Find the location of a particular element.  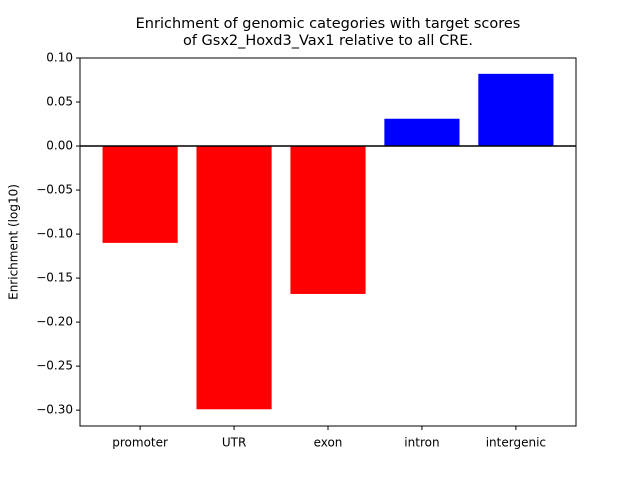

y-tick-label: 0.00 is located at coordinates (59, 146).